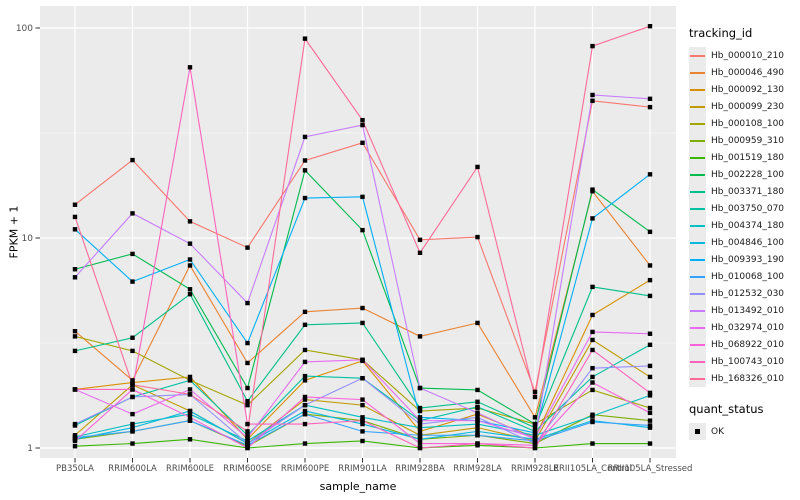 Image resolution: width=800 pixels, height=500 pixels. I want to click on legend-label: Hb_168326_010, so click(748, 378).